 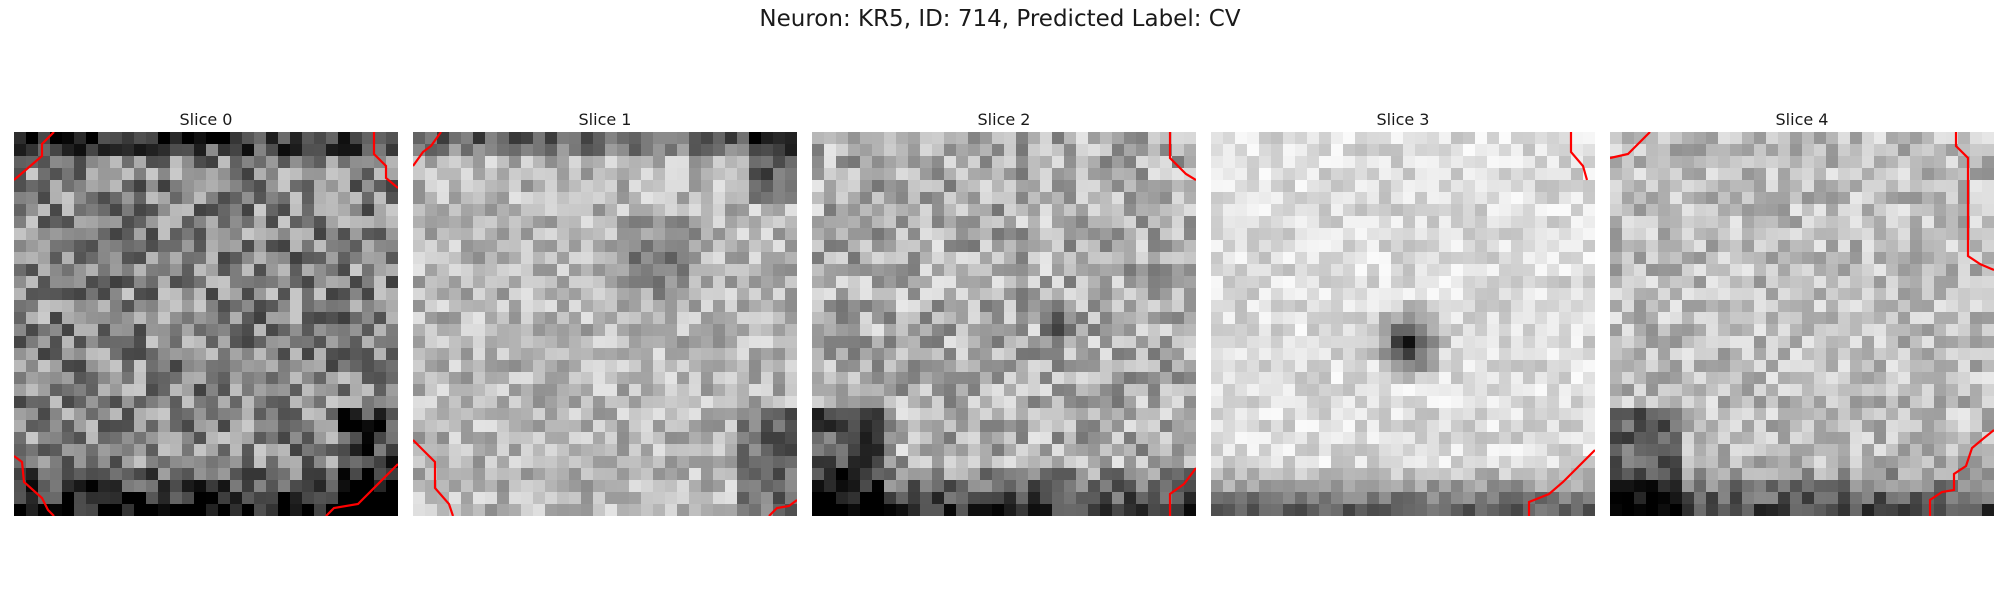 I want to click on slice-title: Slice 2, so click(x=1004, y=119).